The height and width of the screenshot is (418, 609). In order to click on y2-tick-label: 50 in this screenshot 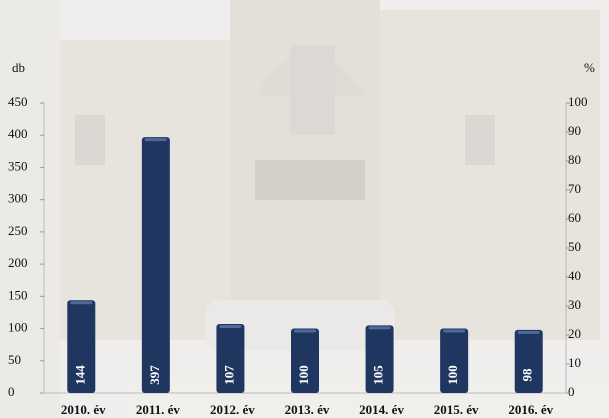, I will do `click(574, 246)`.